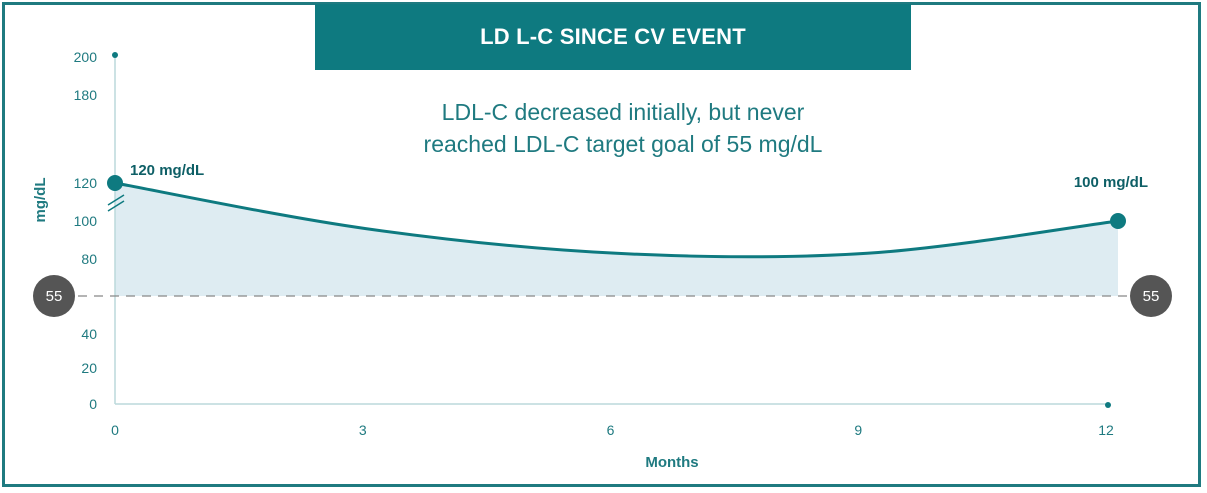 The height and width of the screenshot is (493, 1207). Describe the element at coordinates (611, 430) in the screenshot. I see `x-tick-label: 6` at that location.